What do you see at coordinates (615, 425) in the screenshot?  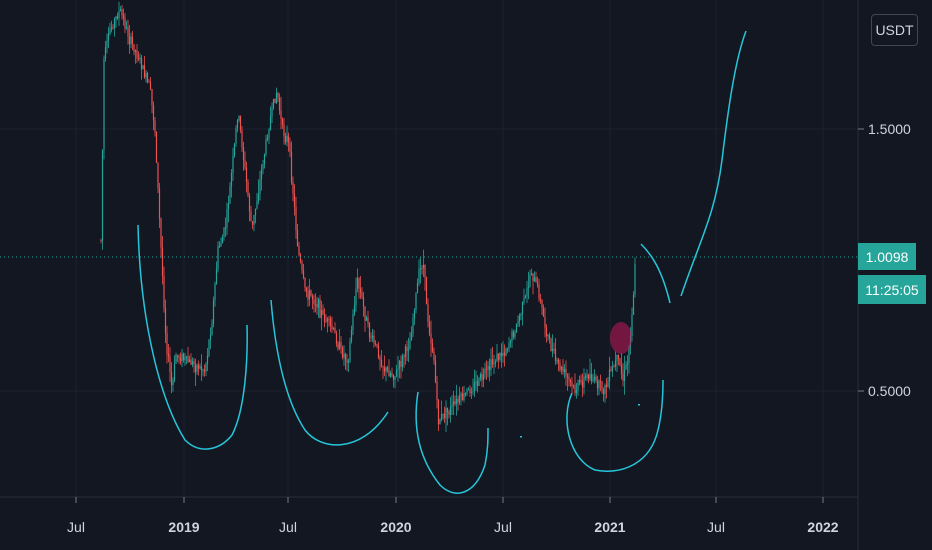 I see `cup-arc-drawing` at bounding box center [615, 425].